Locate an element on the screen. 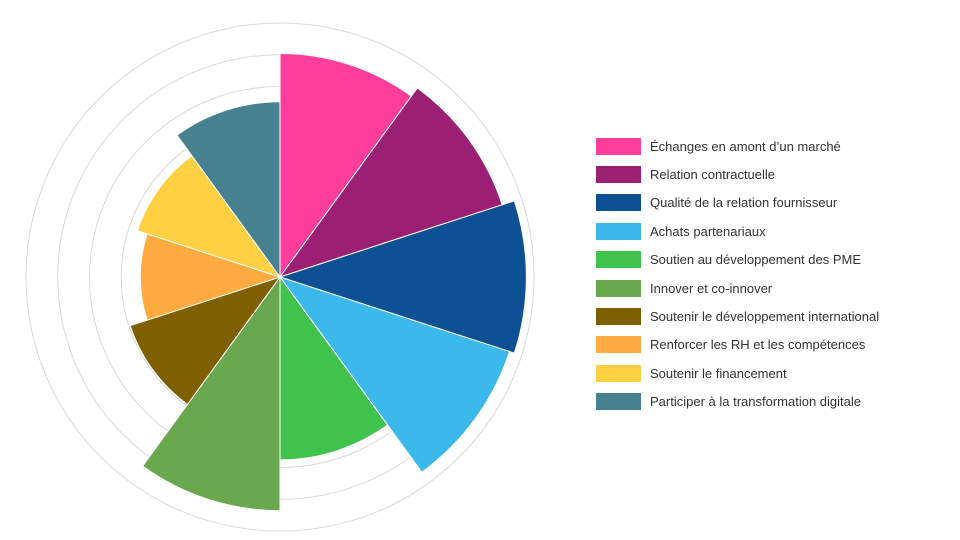 This screenshot has width=960, height=540. legend-item: Innover et co-innover is located at coordinates (737, 288).